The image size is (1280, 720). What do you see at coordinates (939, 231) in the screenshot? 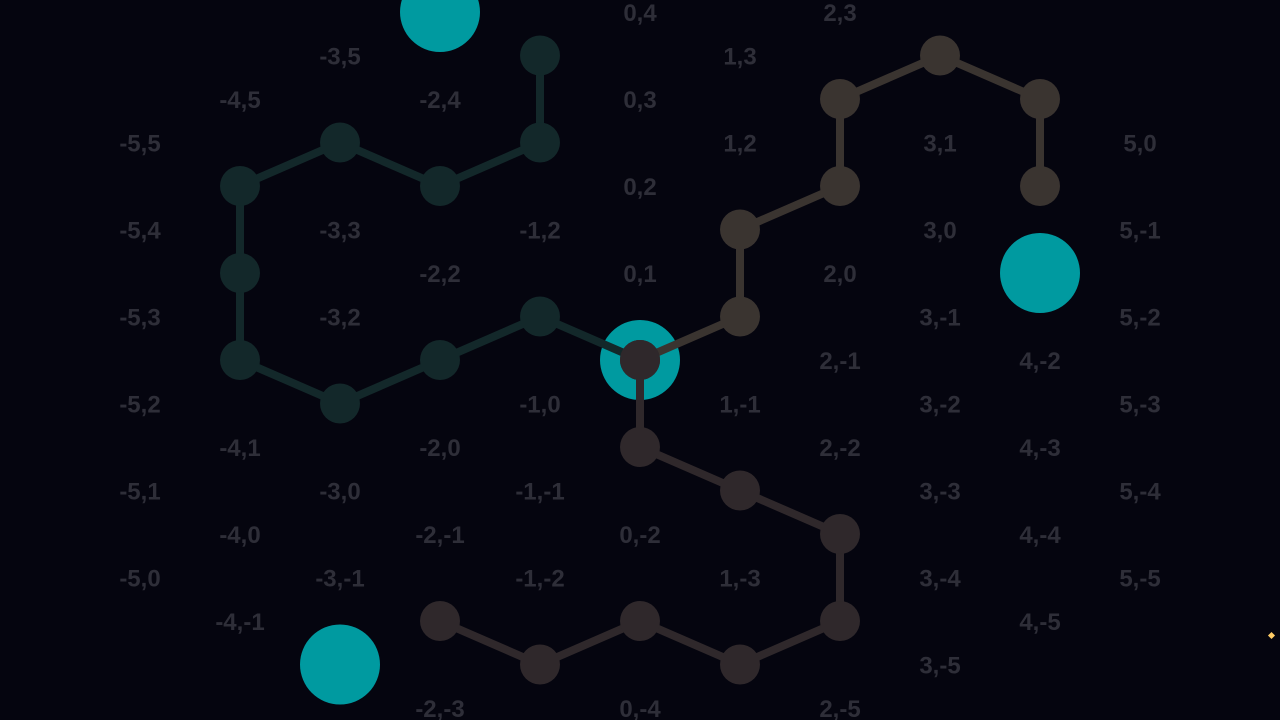
I see `coord-label: 3,0` at bounding box center [939, 231].